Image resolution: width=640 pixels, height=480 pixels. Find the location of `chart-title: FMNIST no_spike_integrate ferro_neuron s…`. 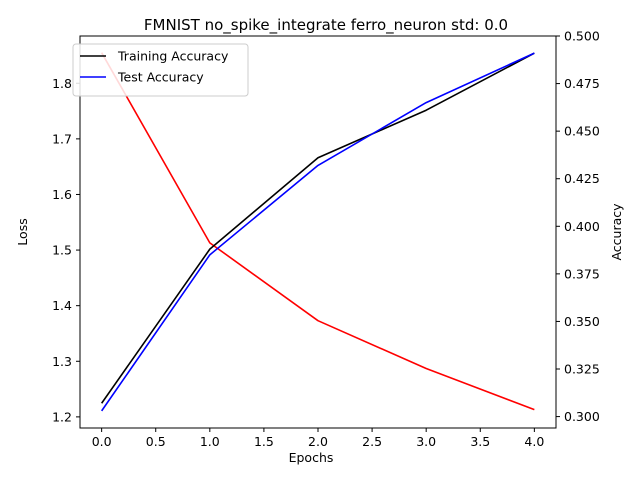

chart-title: FMNIST no_spike_integrate ferro_neuron s… is located at coordinates (326, 25).